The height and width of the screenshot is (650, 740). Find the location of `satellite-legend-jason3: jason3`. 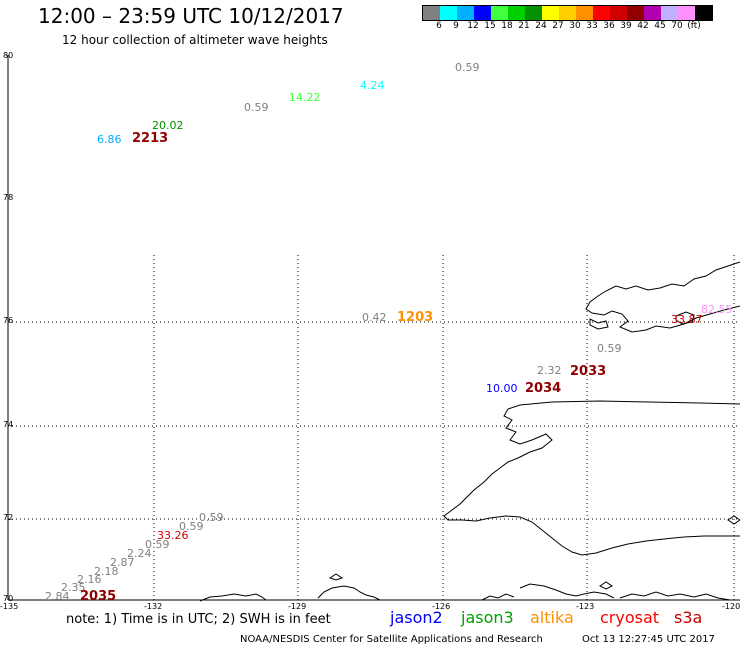

satellite-legend-jason3: jason3 is located at coordinates (487, 617).